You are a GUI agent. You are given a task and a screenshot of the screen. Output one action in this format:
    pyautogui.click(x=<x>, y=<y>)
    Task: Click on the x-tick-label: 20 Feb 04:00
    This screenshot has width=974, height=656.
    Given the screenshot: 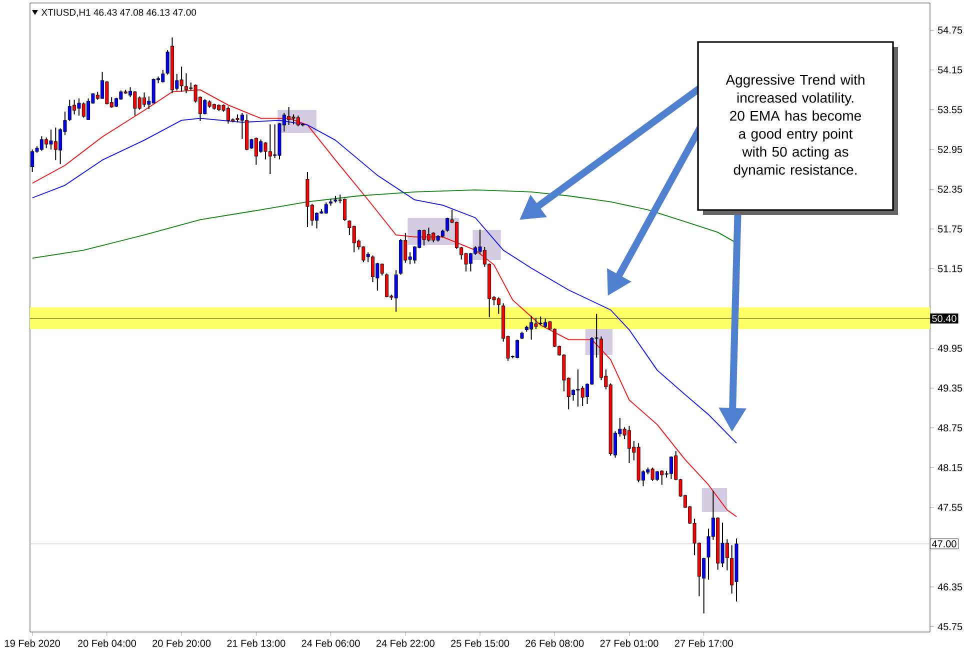 What is the action you would take?
    pyautogui.click(x=107, y=643)
    